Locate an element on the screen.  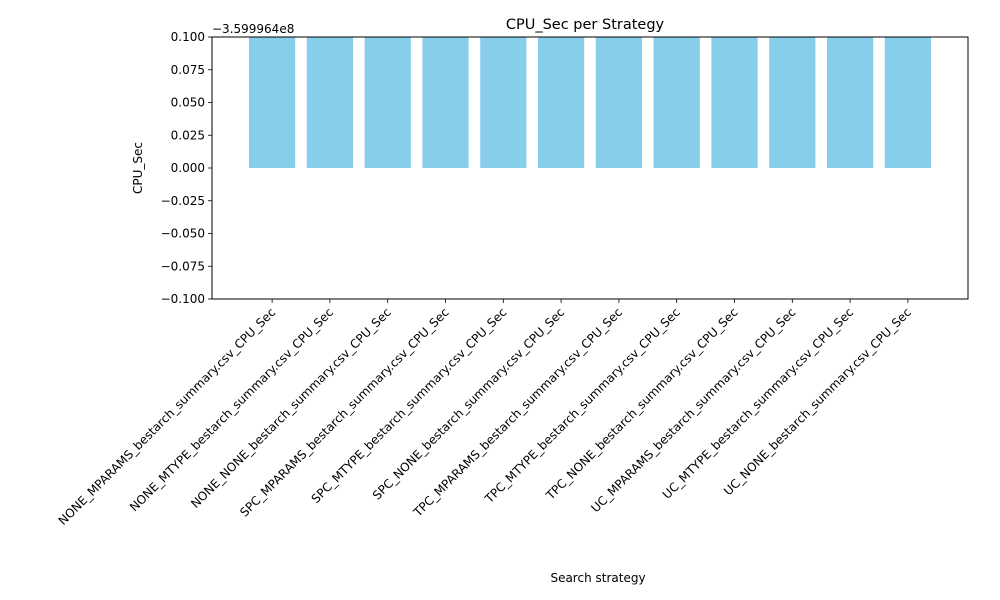
x-tick-label: NONE_MTYPE_bestarch_summary.csv_CPU_Sec is located at coordinates (231, 409).